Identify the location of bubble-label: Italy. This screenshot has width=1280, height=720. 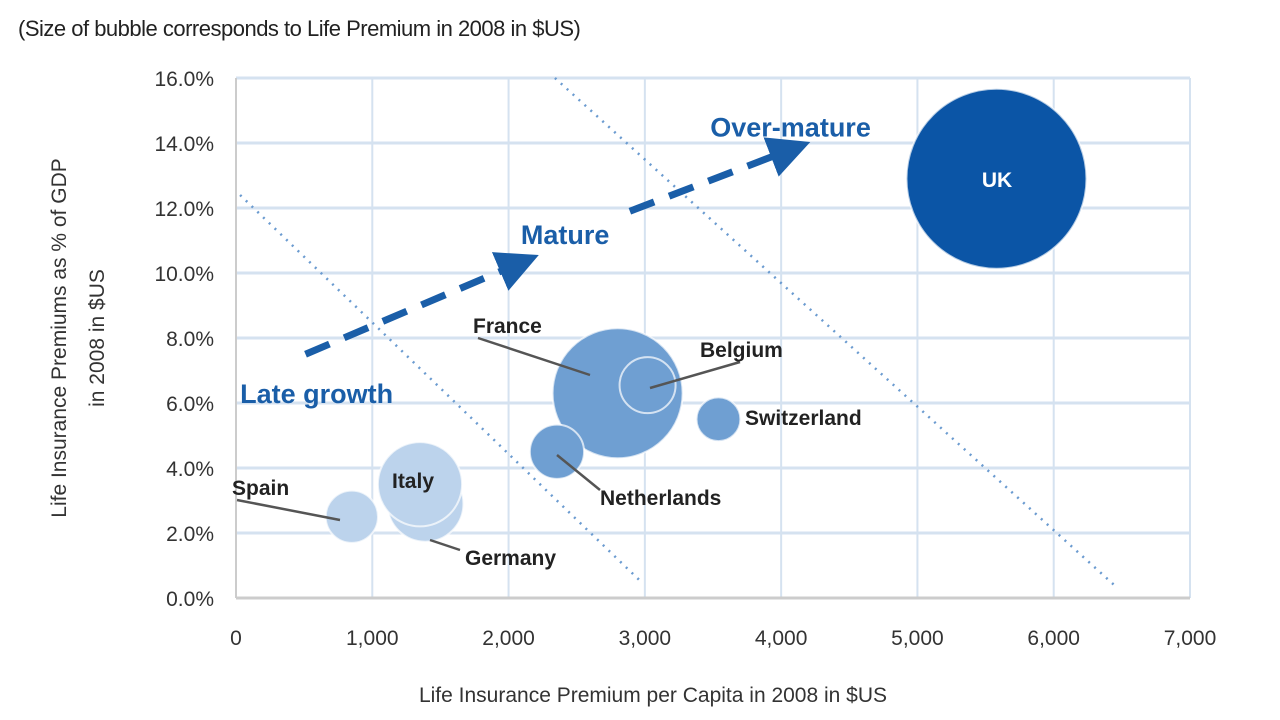
(413, 481).